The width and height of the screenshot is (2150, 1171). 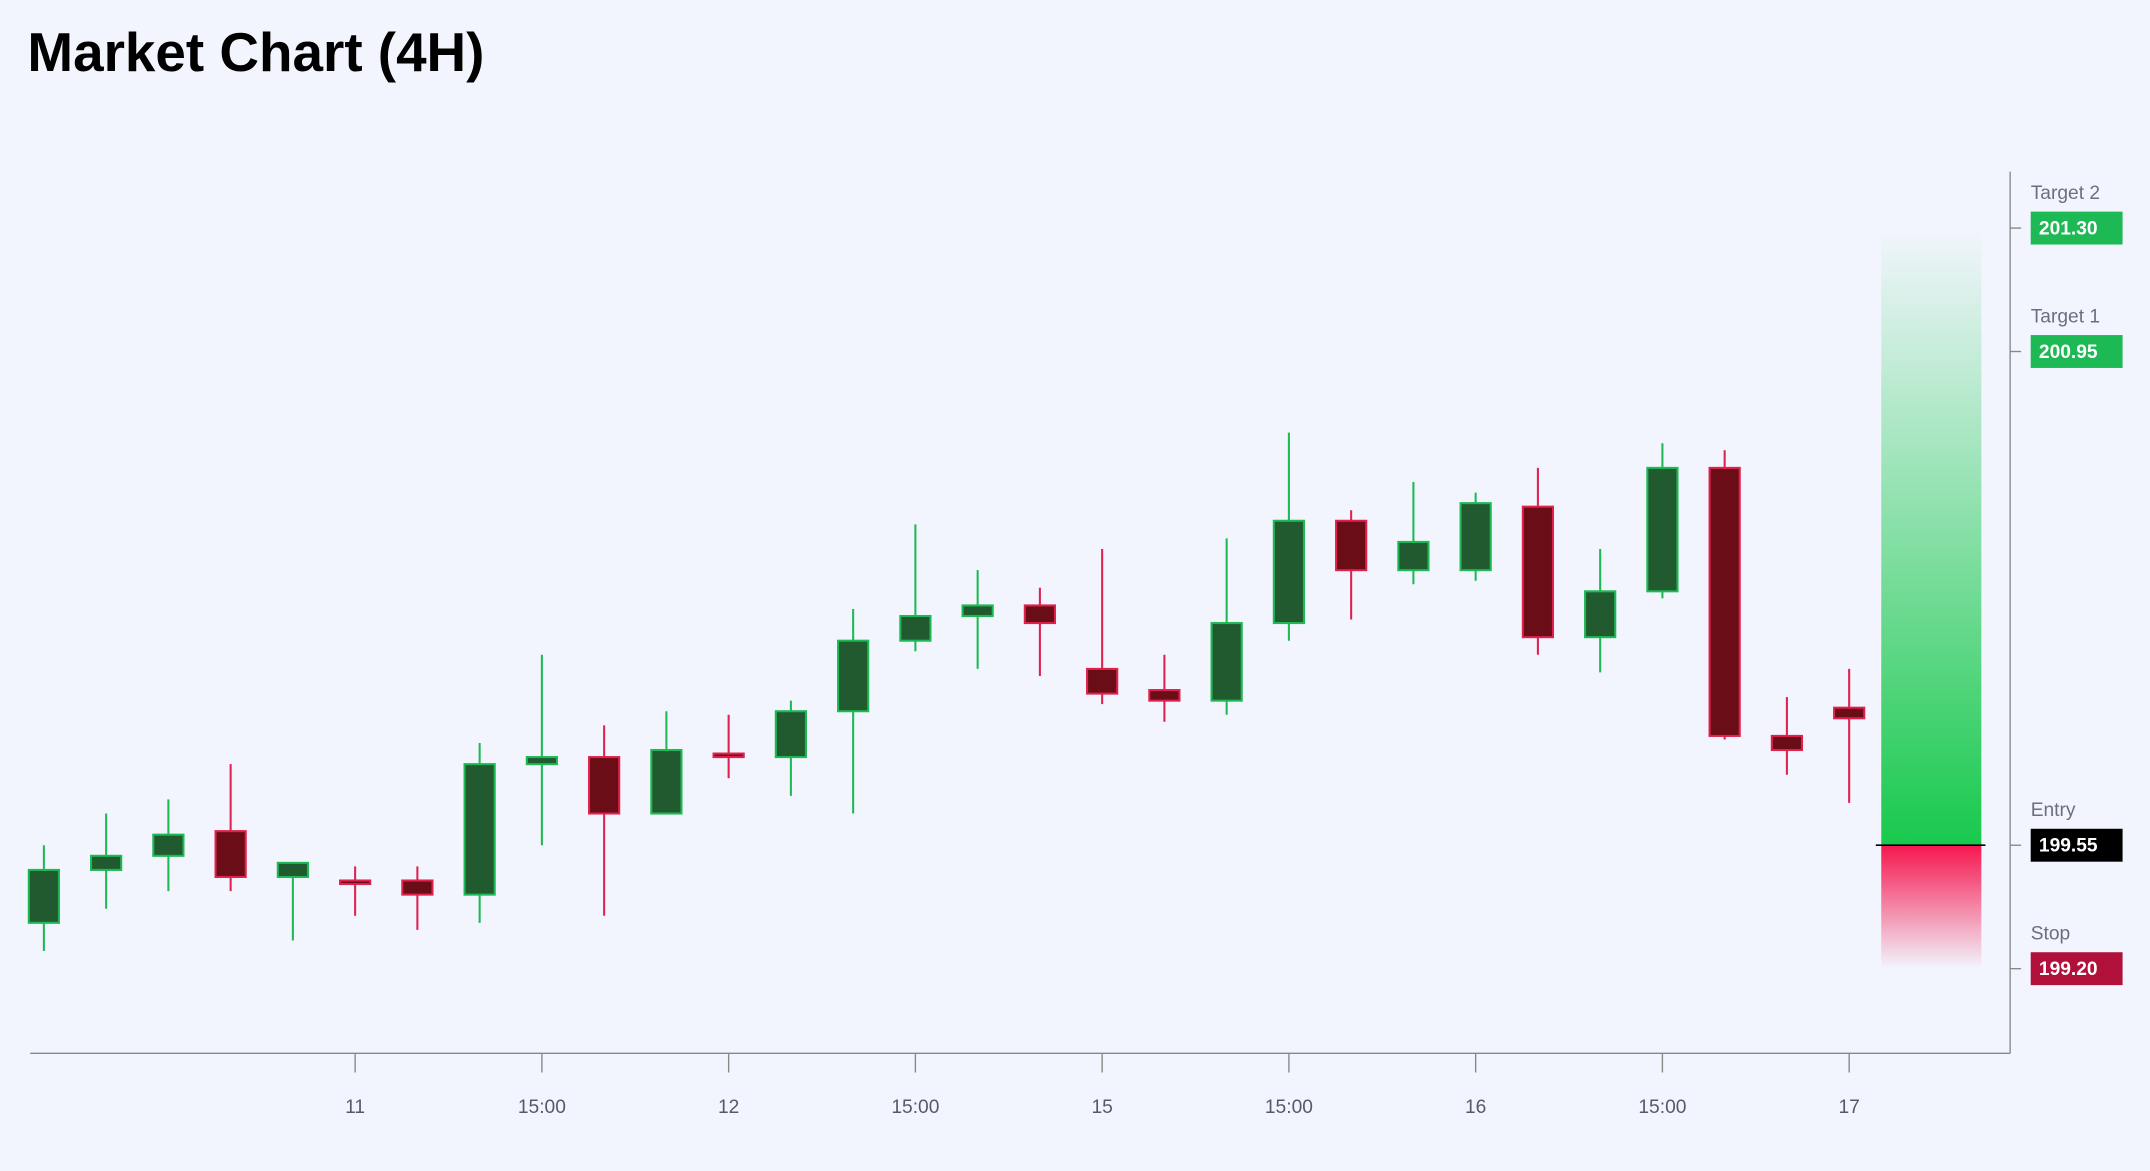 I want to click on level-name: Stop, so click(x=2050, y=933).